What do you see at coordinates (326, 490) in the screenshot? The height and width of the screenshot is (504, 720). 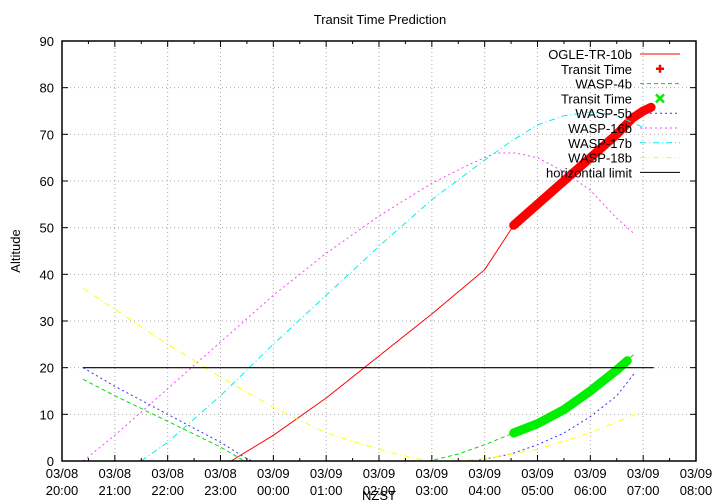 I see `x-tick-time: 01:00` at bounding box center [326, 490].